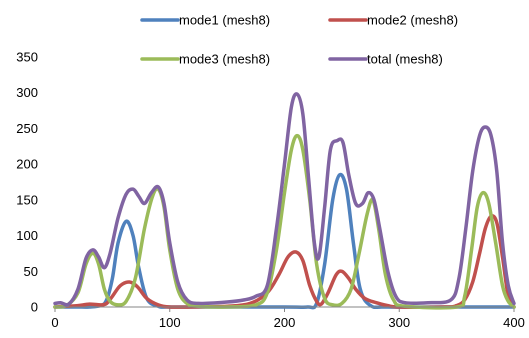 The height and width of the screenshot is (338, 529). I want to click on legend-label-mode2: mode2 (mesh8), so click(412, 20).